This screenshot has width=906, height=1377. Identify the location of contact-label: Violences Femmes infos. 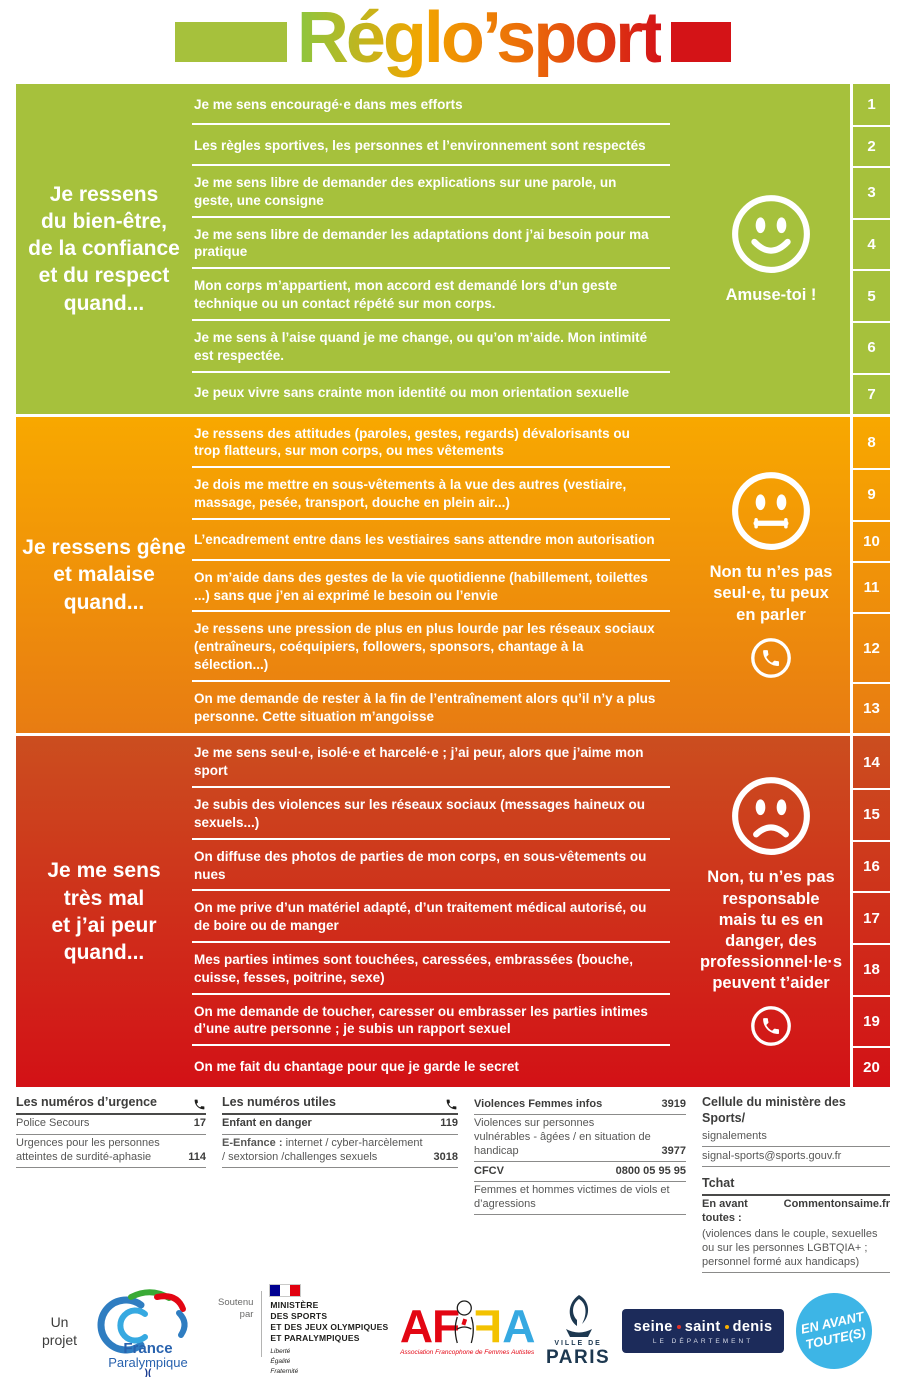
(538, 1103).